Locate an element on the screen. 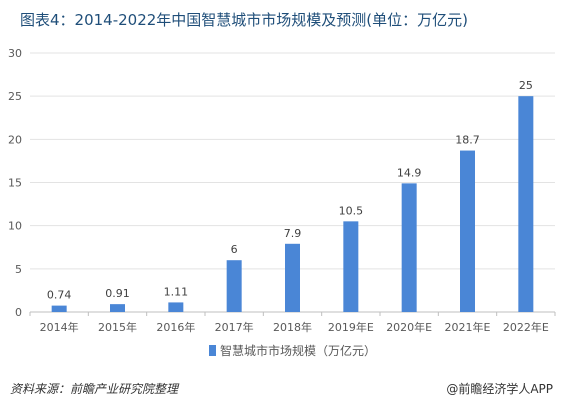  x-tick-label: 2021年E is located at coordinates (468, 327).